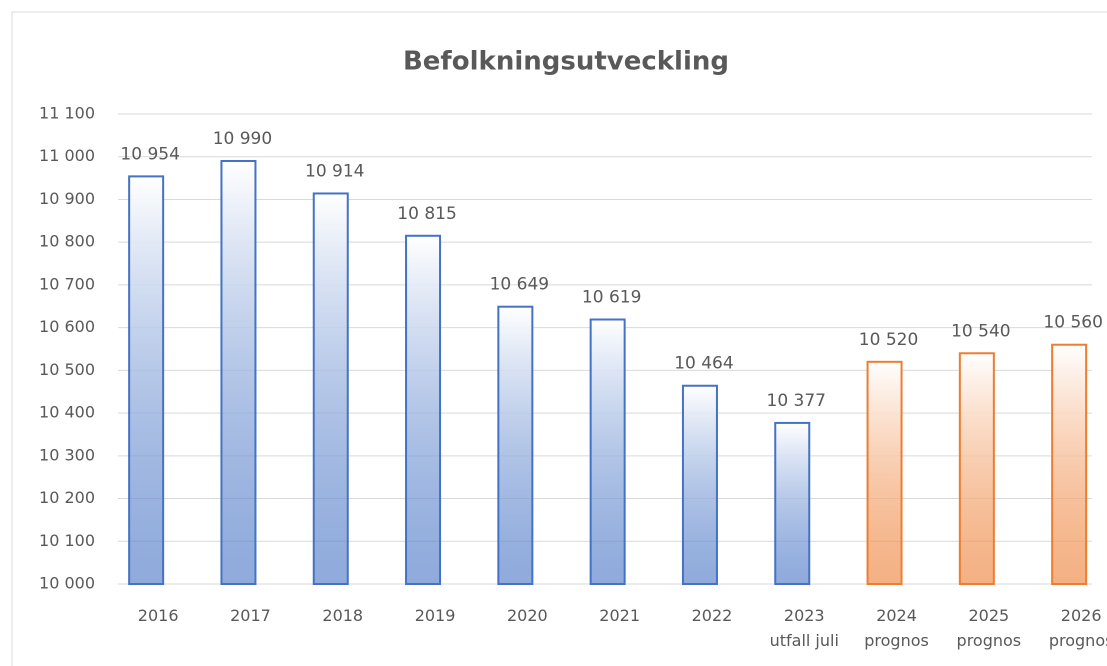 This screenshot has height=666, width=1107. Describe the element at coordinates (67, 454) in the screenshot. I see `y-tick-label: 10 300` at that location.